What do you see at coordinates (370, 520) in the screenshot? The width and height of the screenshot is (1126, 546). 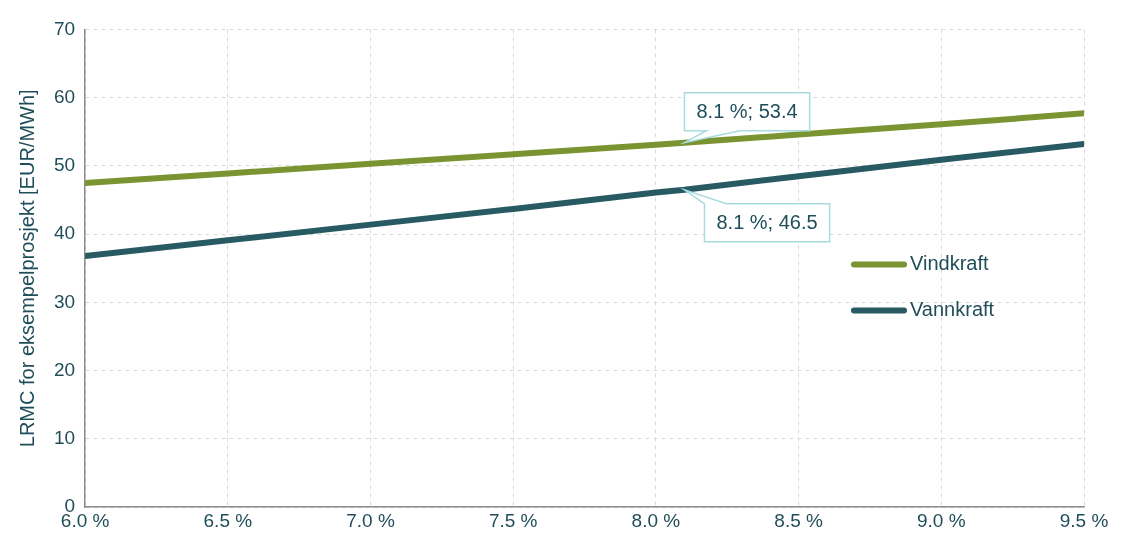 I see `x-tick-label: 7.0 %` at bounding box center [370, 520].